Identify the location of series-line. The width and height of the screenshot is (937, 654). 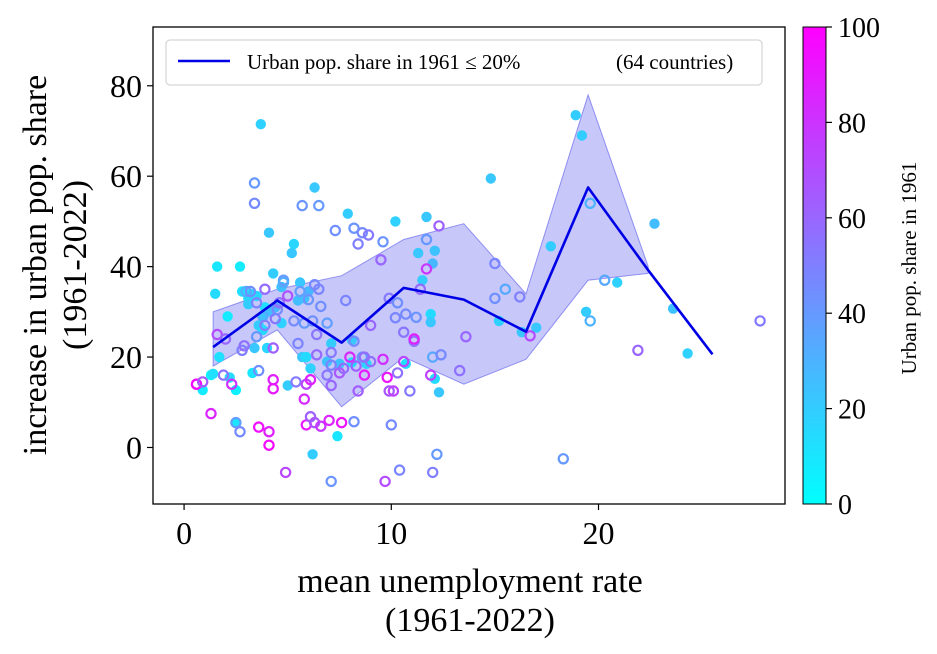
(463, 271).